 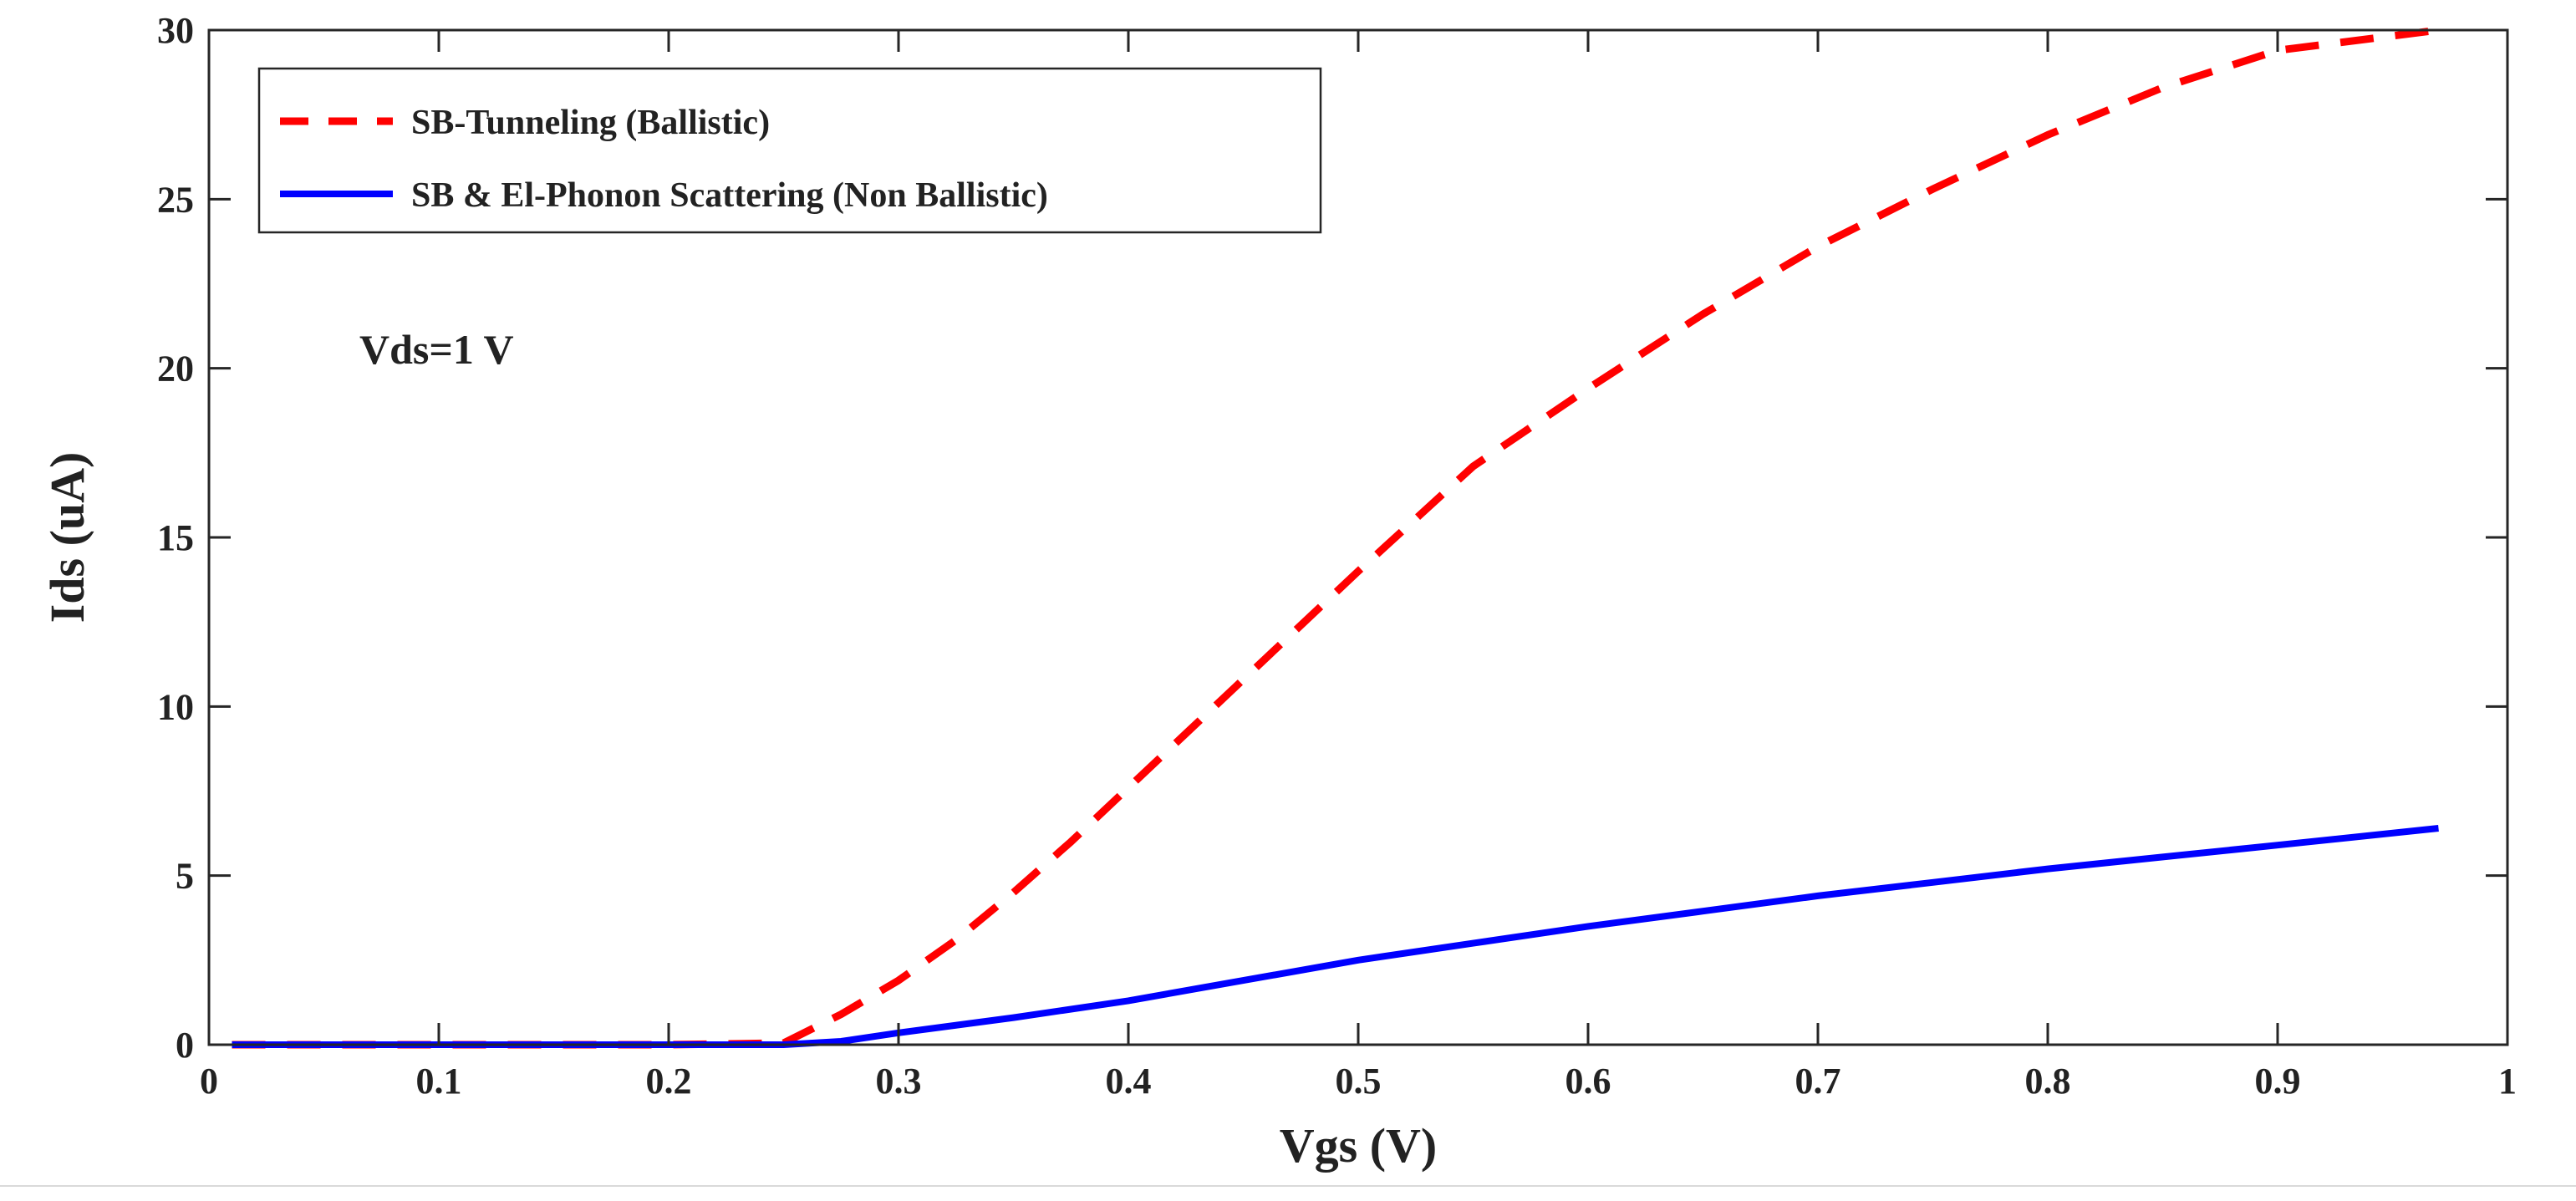 I want to click on vds-annotation: Vds=1 V, so click(x=436, y=349).